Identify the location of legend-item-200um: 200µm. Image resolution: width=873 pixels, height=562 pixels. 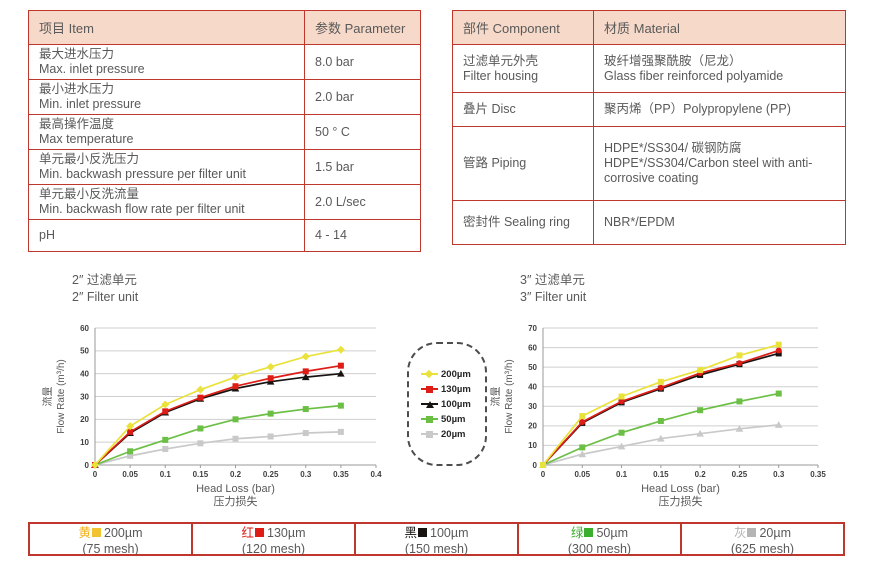
(453, 374).